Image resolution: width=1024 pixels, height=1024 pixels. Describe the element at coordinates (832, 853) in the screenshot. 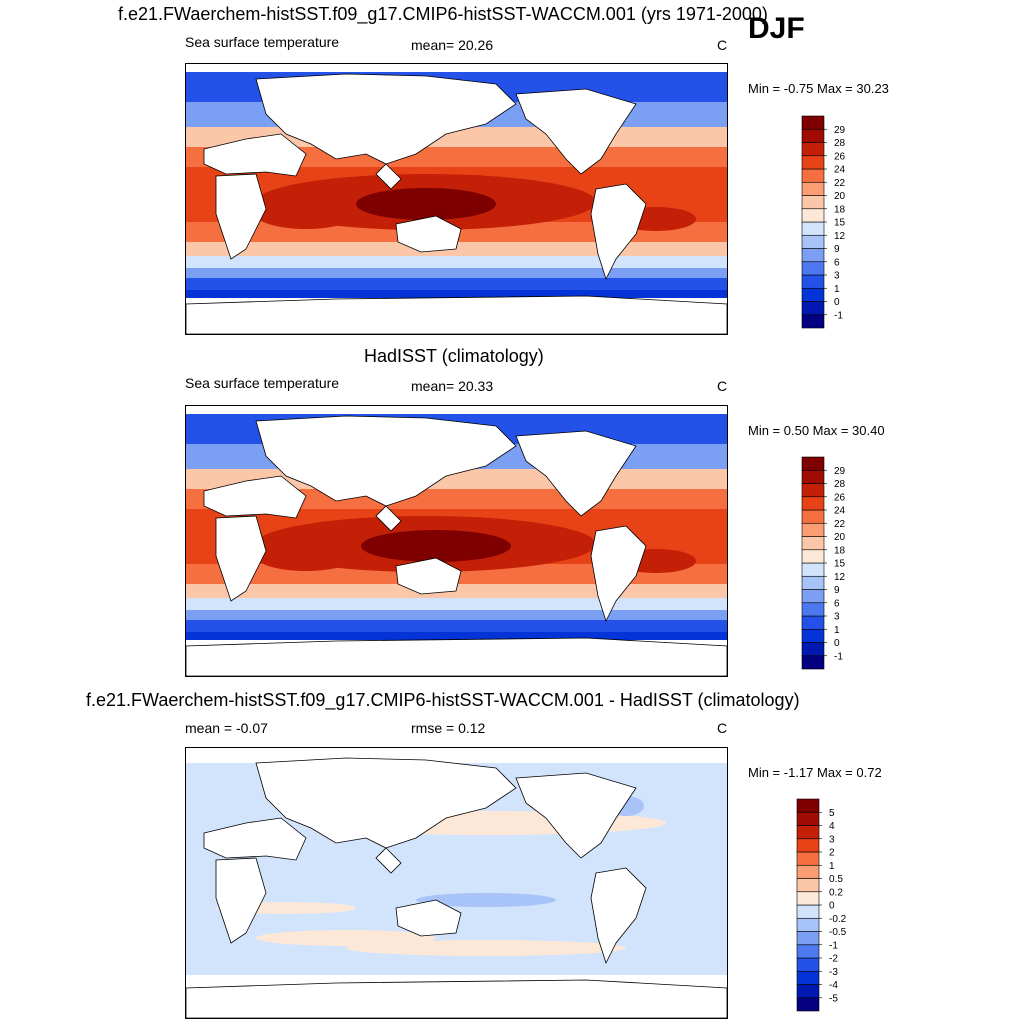

I see `colorbar-tick-label: 2` at that location.